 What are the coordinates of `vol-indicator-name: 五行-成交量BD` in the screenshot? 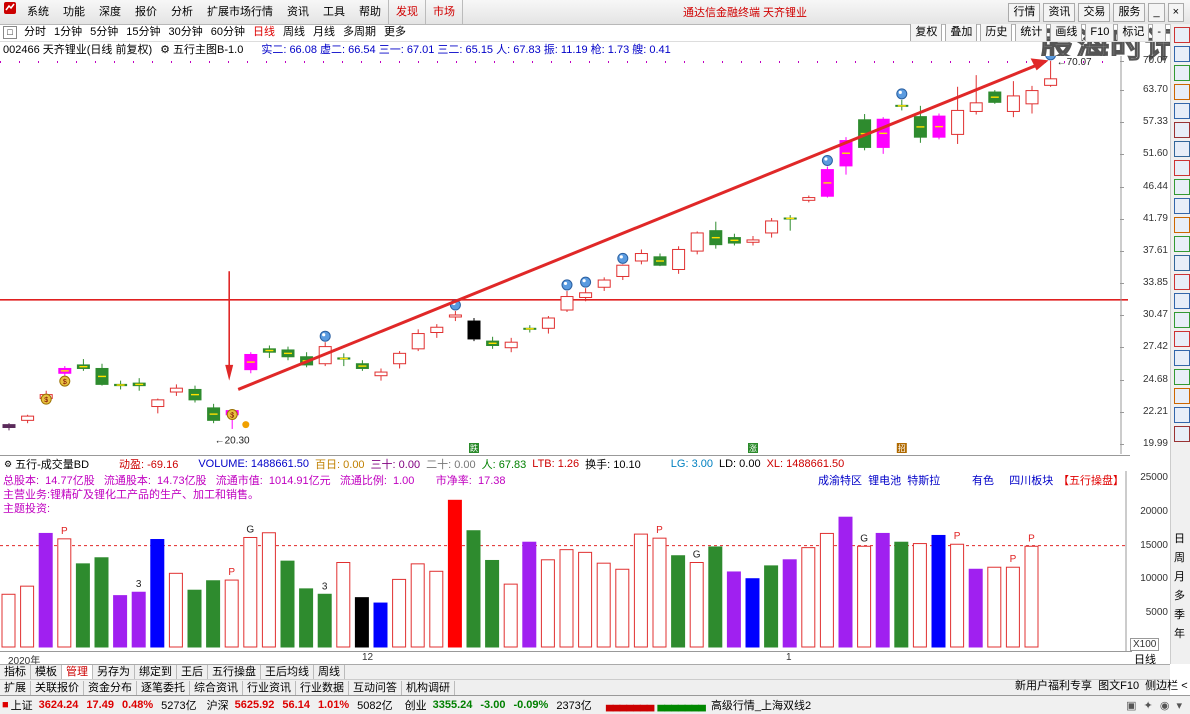 It's located at (52, 465).